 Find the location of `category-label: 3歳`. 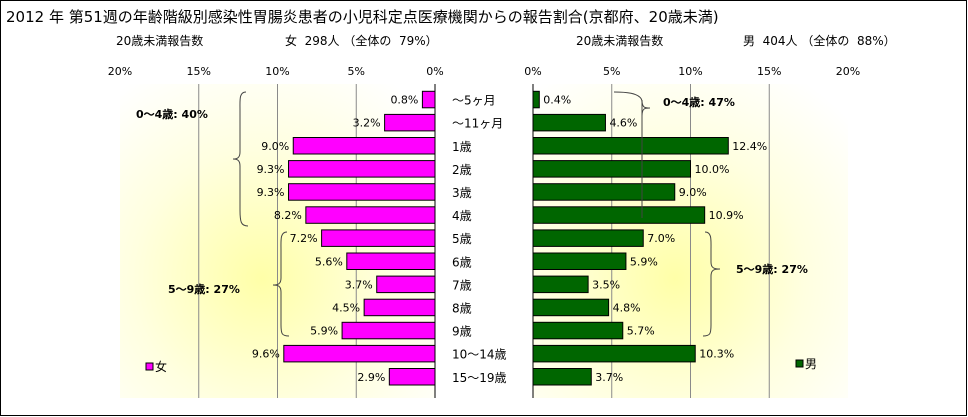

category-label: 3歳 is located at coordinates (462, 193).